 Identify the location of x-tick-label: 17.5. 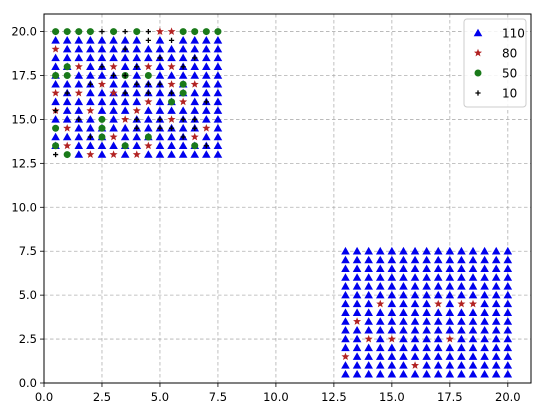
(450, 397).